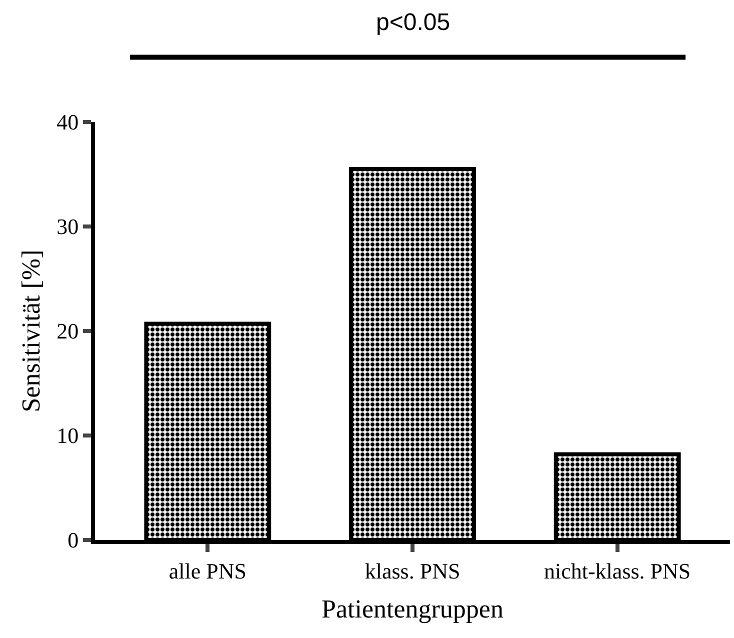  What do you see at coordinates (413, 609) in the screenshot?
I see `x-axis-title: Patientengruppen` at bounding box center [413, 609].